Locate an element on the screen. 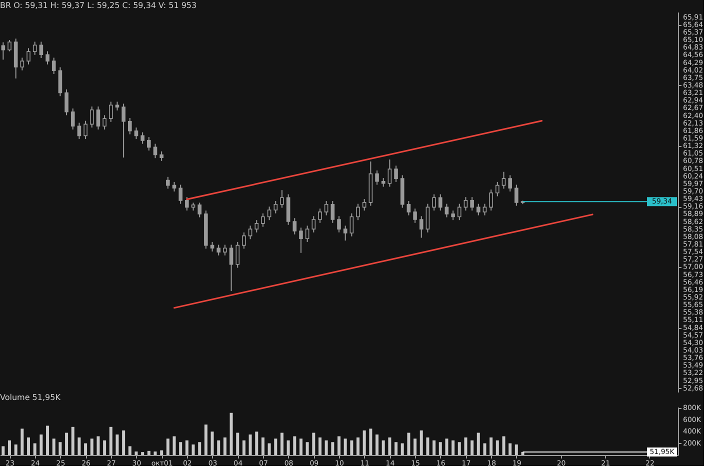  chart-title: Volume 51,95K is located at coordinates (31, 397).